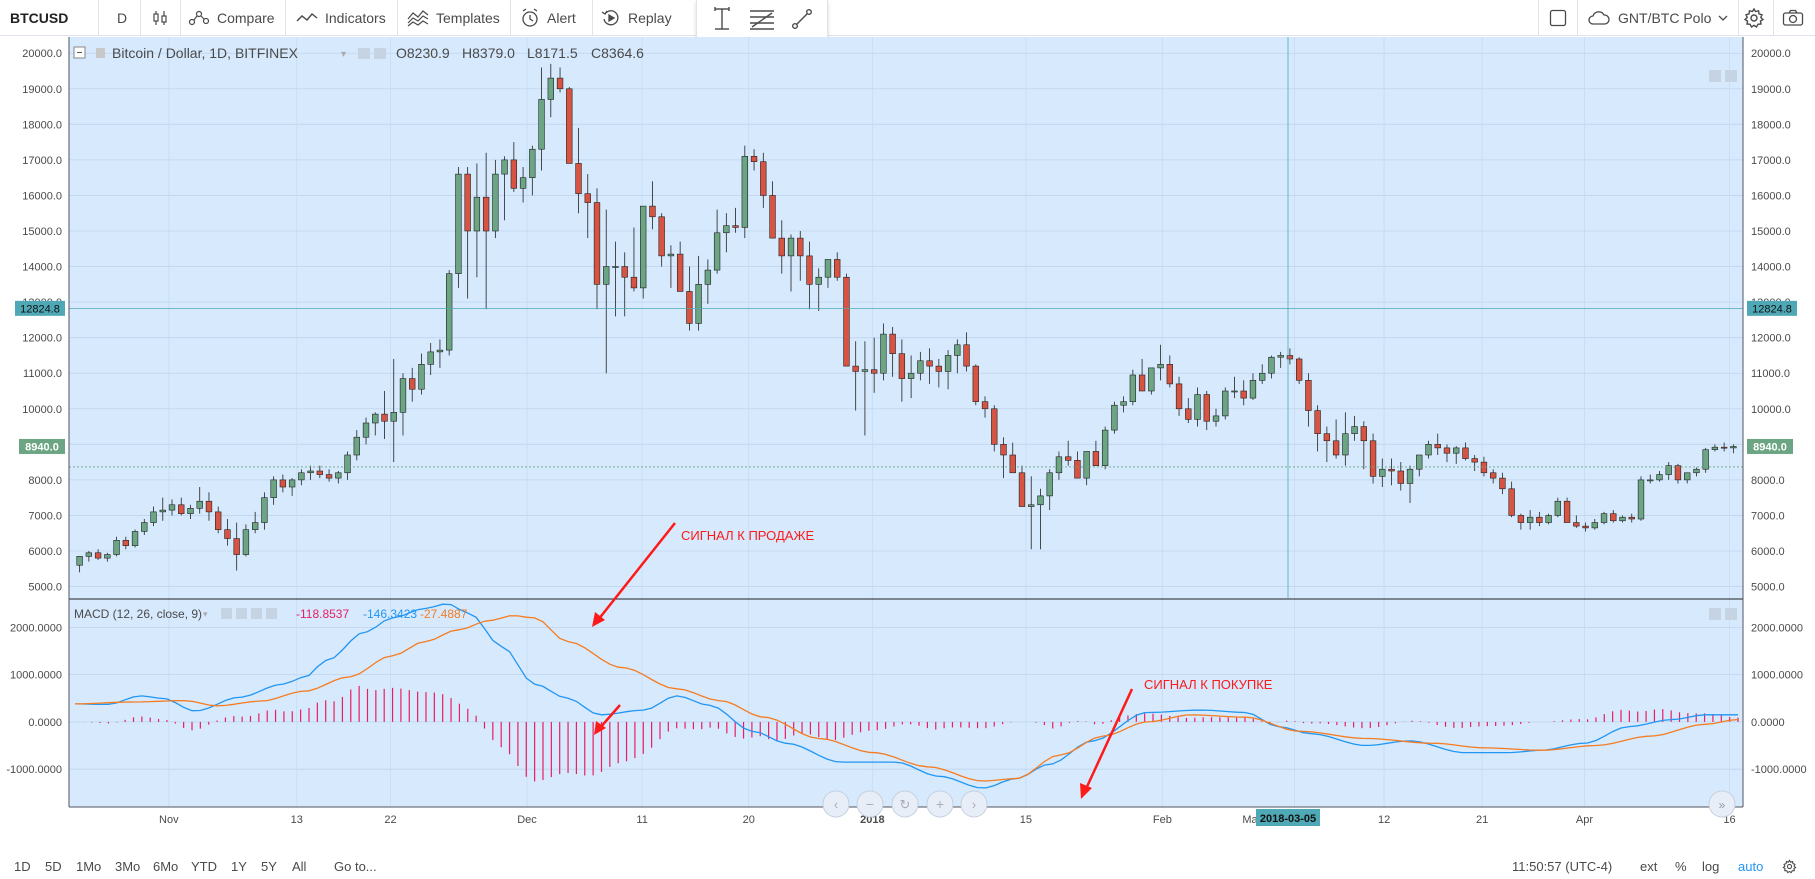  I want to click on trendline-tool-icon, so click(802, 19).